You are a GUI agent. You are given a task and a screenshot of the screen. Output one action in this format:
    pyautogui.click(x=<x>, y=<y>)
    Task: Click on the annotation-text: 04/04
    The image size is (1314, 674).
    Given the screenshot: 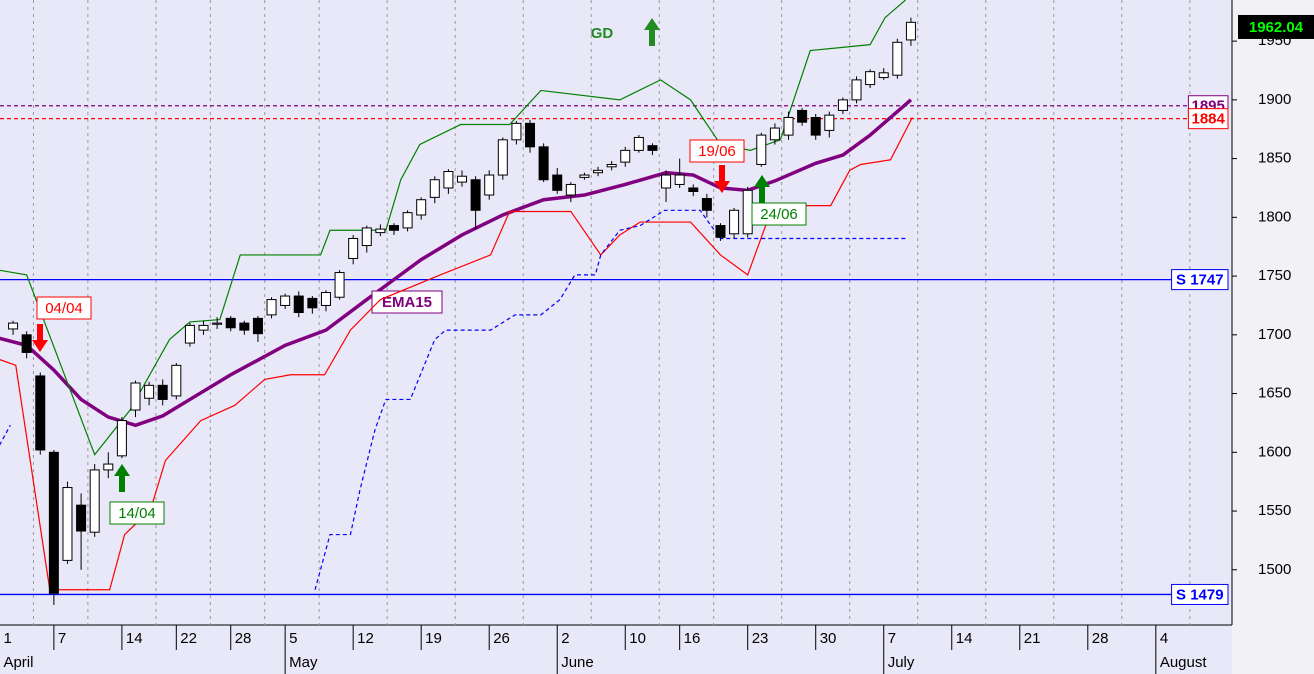 What is the action you would take?
    pyautogui.click(x=64, y=308)
    